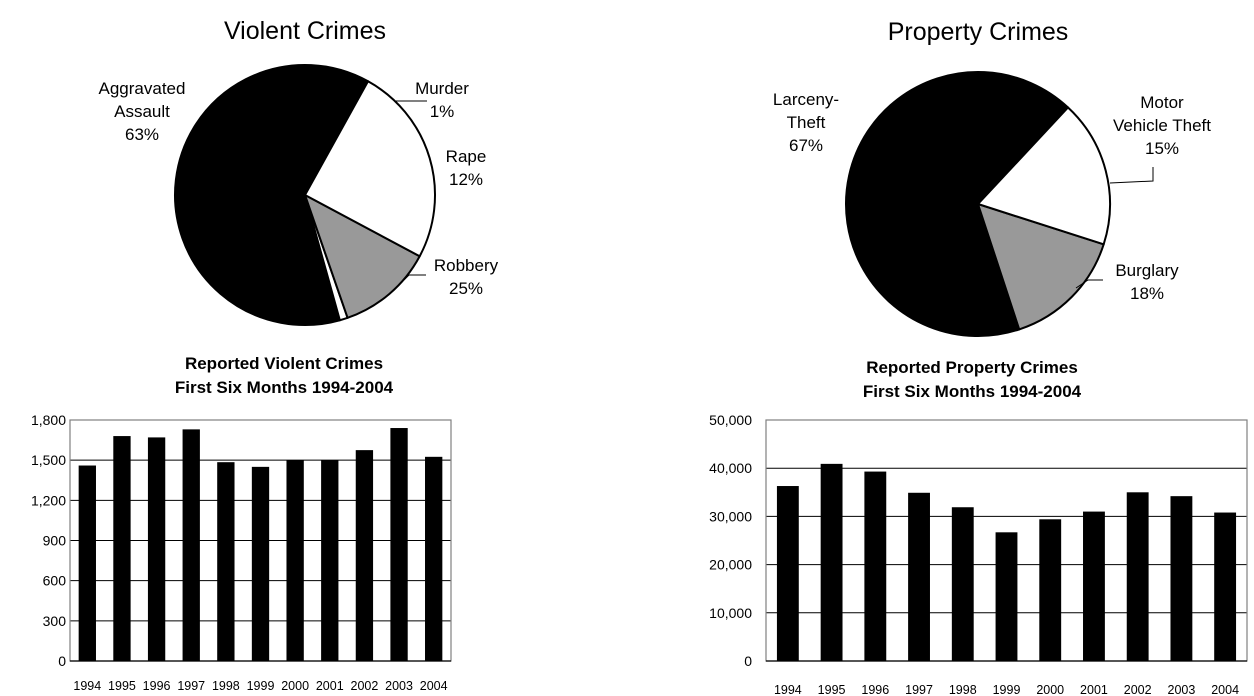  What do you see at coordinates (87, 686) in the screenshot?
I see `reported-violent-crimes-x-tick-label: 1994` at bounding box center [87, 686].